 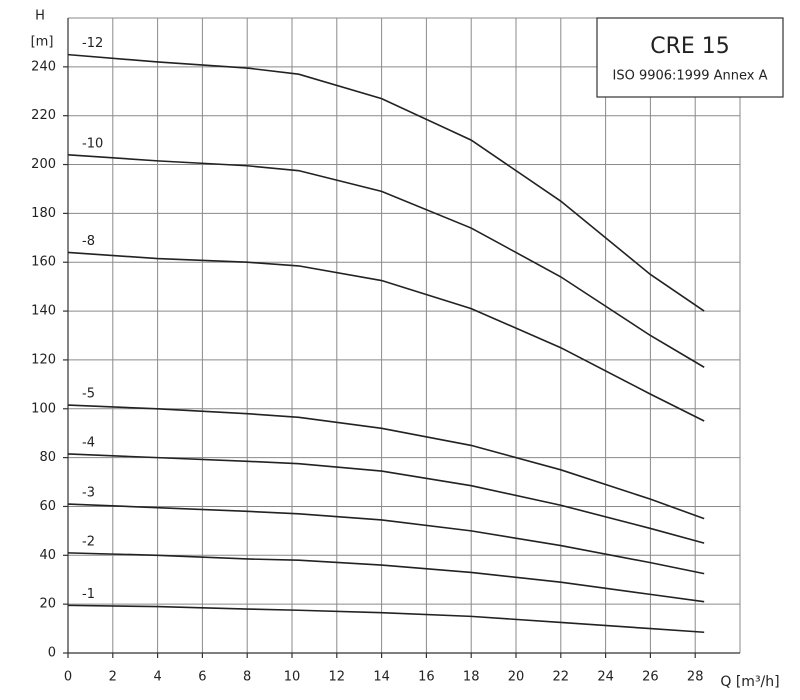 I want to click on y-tick-label: 180, so click(x=43, y=213).